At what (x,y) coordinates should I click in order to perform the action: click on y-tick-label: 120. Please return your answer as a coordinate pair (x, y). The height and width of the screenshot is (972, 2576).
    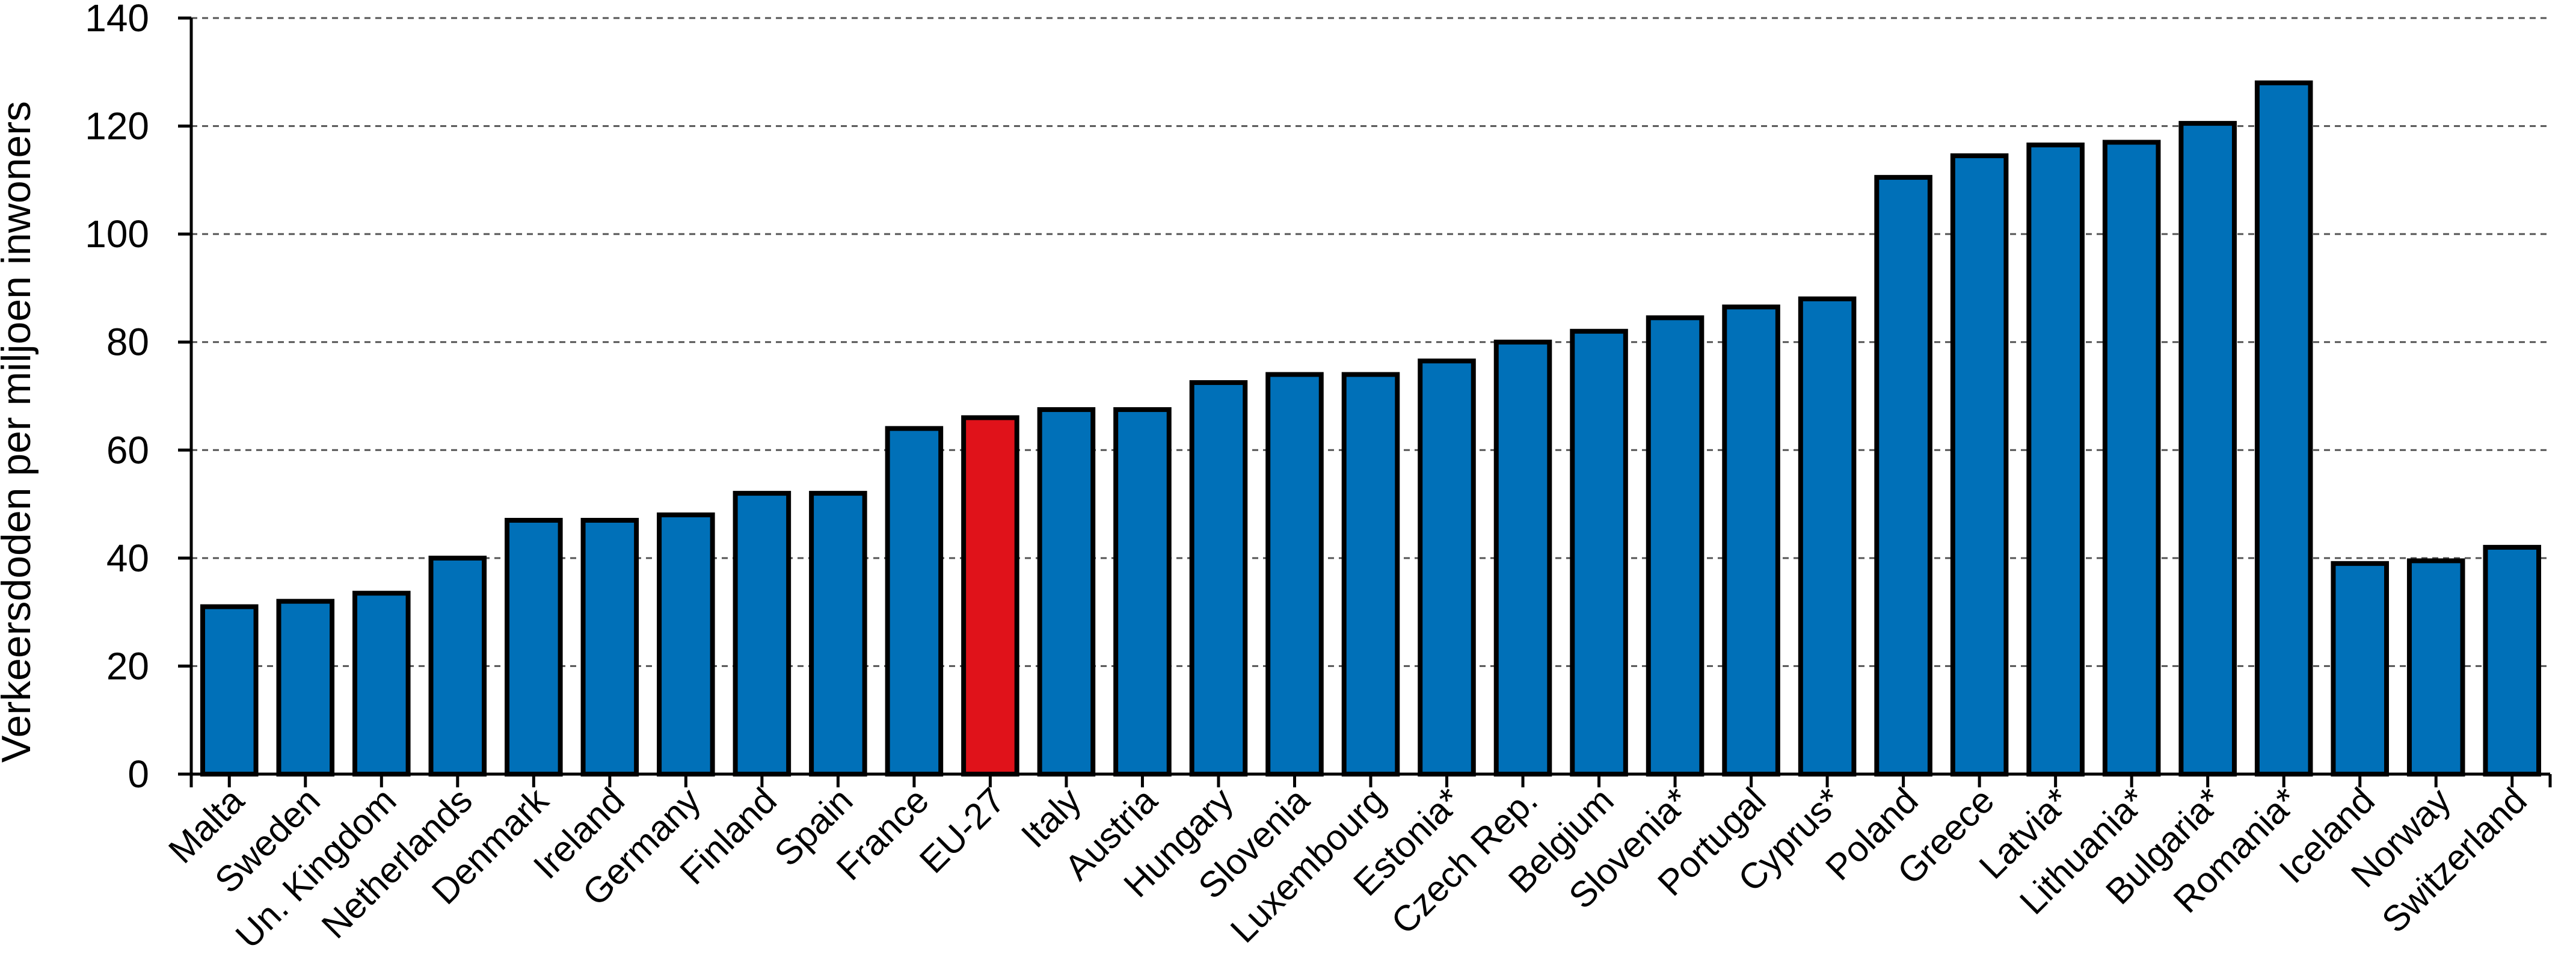
    Looking at the image, I should click on (117, 126).